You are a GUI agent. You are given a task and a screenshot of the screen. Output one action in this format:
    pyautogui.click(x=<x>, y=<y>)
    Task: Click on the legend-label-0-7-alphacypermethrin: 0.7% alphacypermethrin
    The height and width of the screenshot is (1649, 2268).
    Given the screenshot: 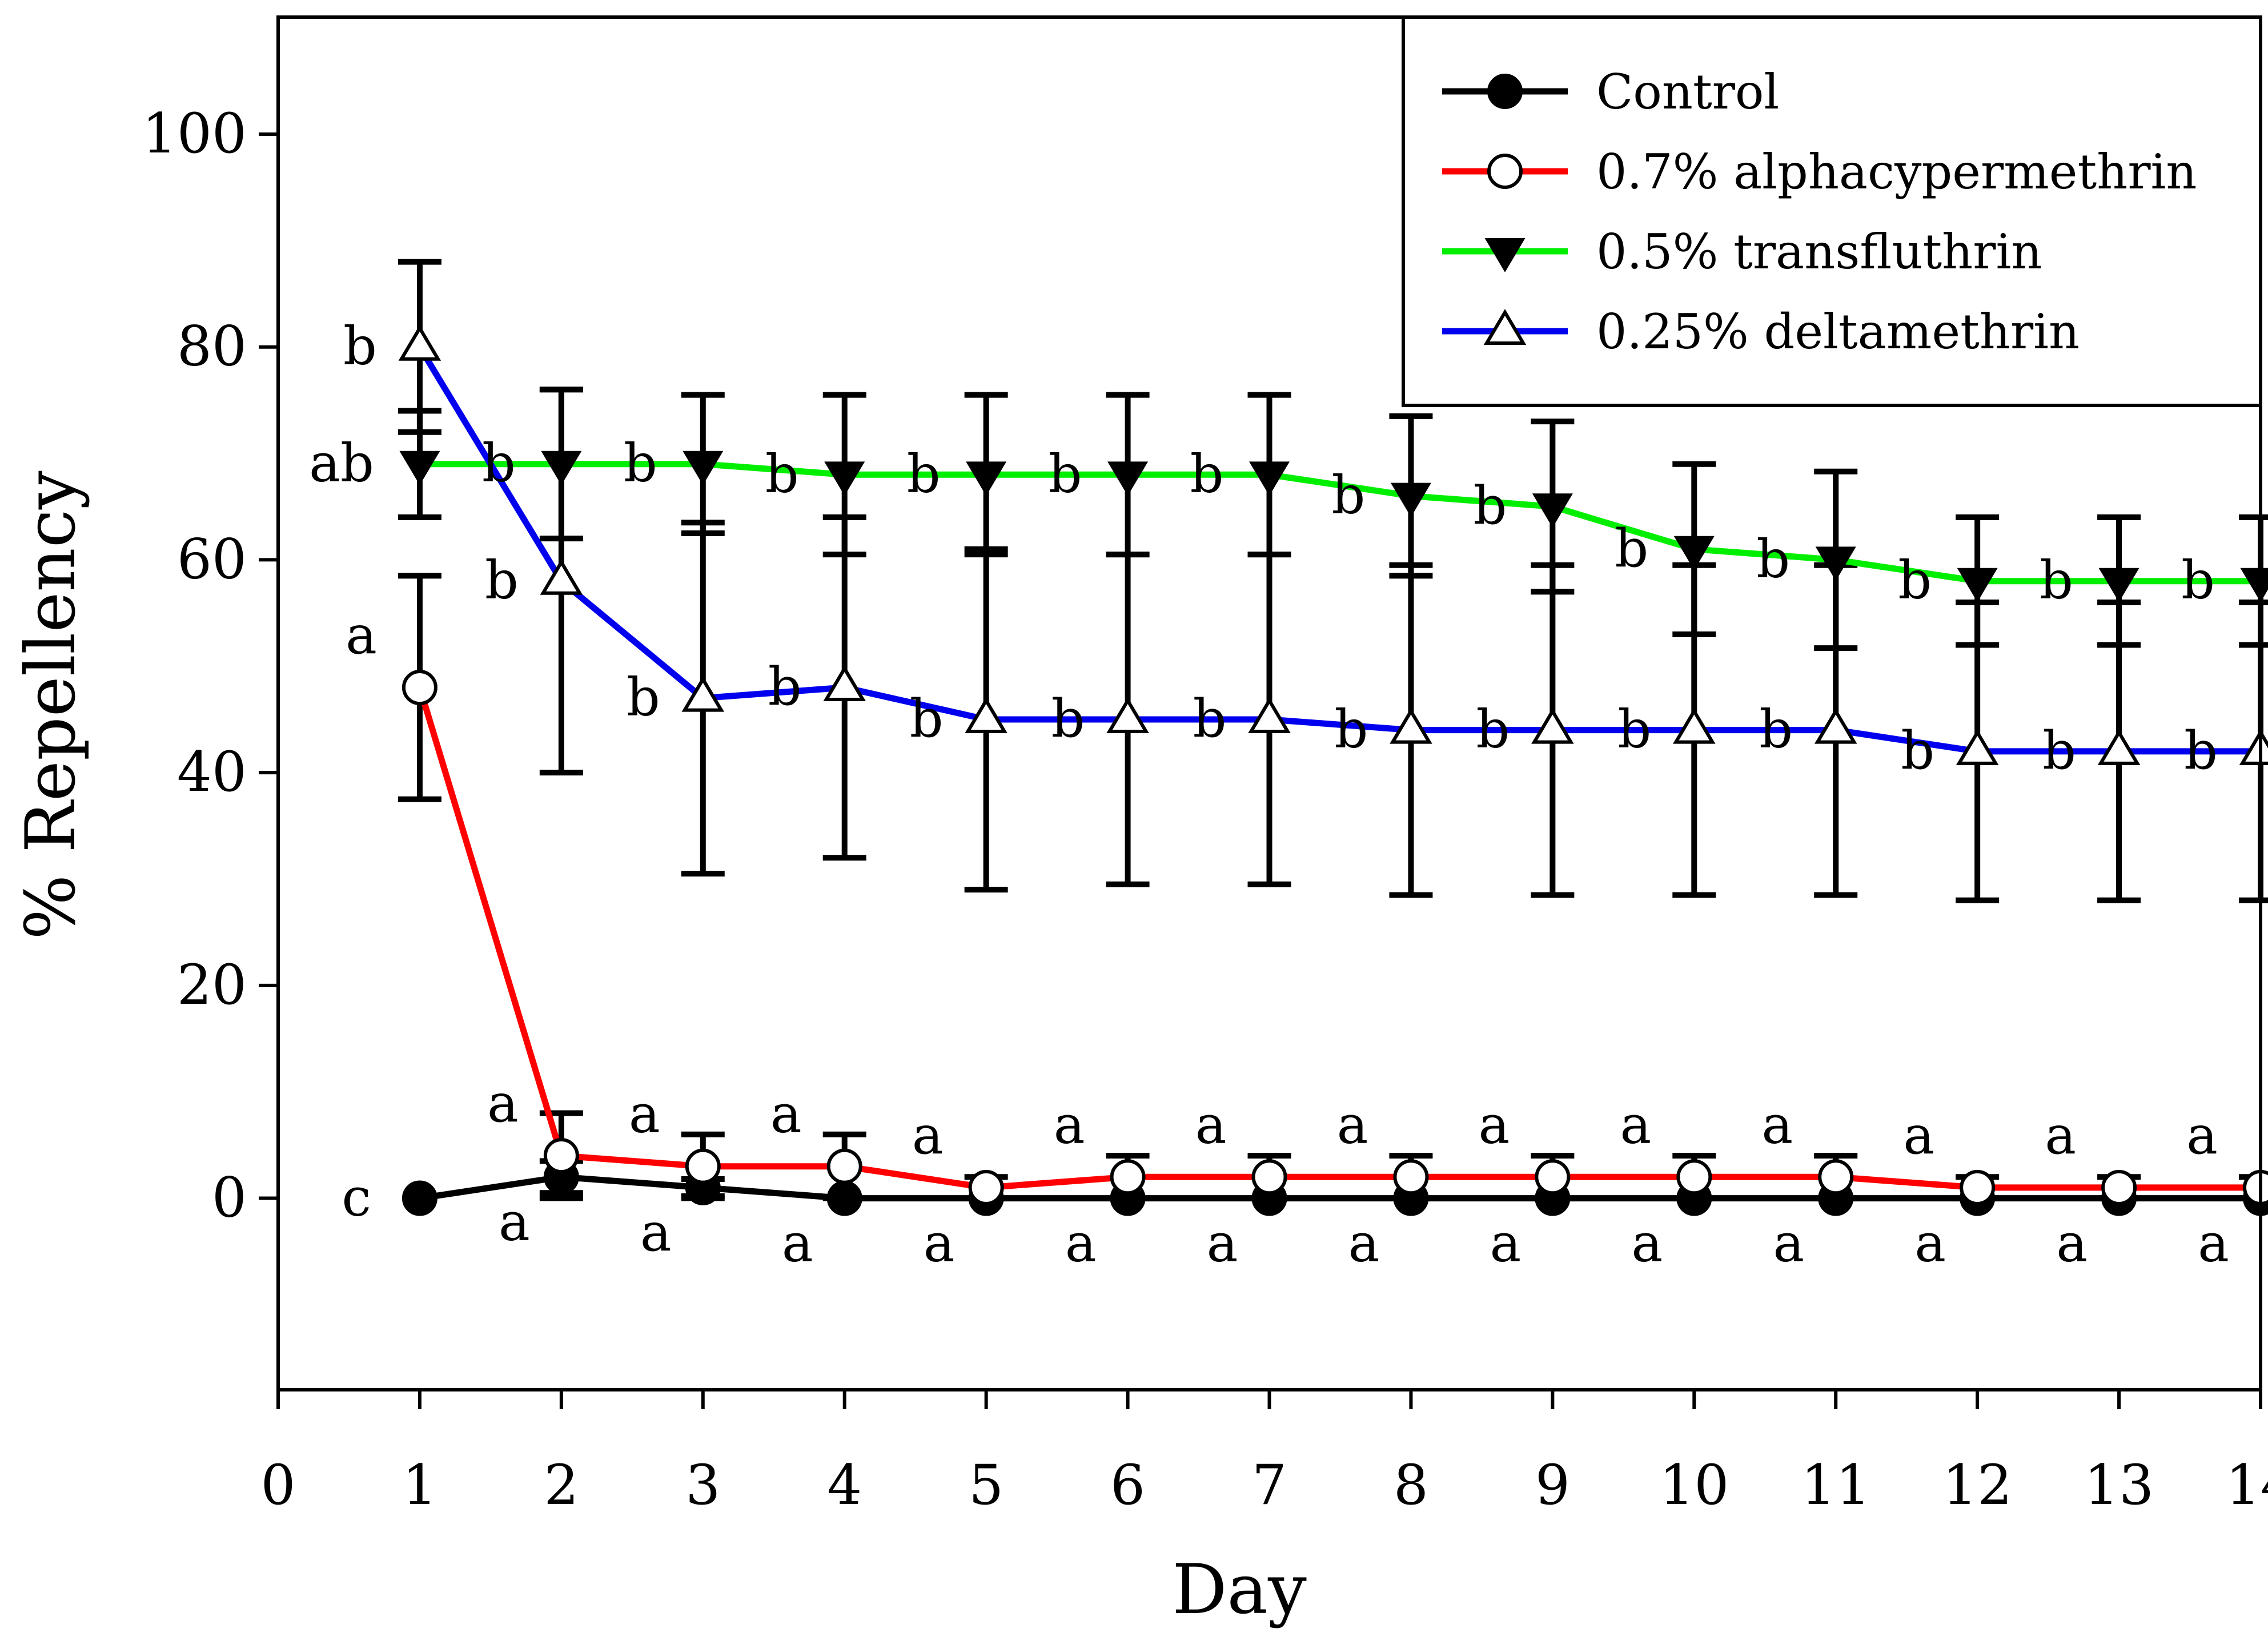 What is the action you would take?
    pyautogui.click(x=1896, y=172)
    